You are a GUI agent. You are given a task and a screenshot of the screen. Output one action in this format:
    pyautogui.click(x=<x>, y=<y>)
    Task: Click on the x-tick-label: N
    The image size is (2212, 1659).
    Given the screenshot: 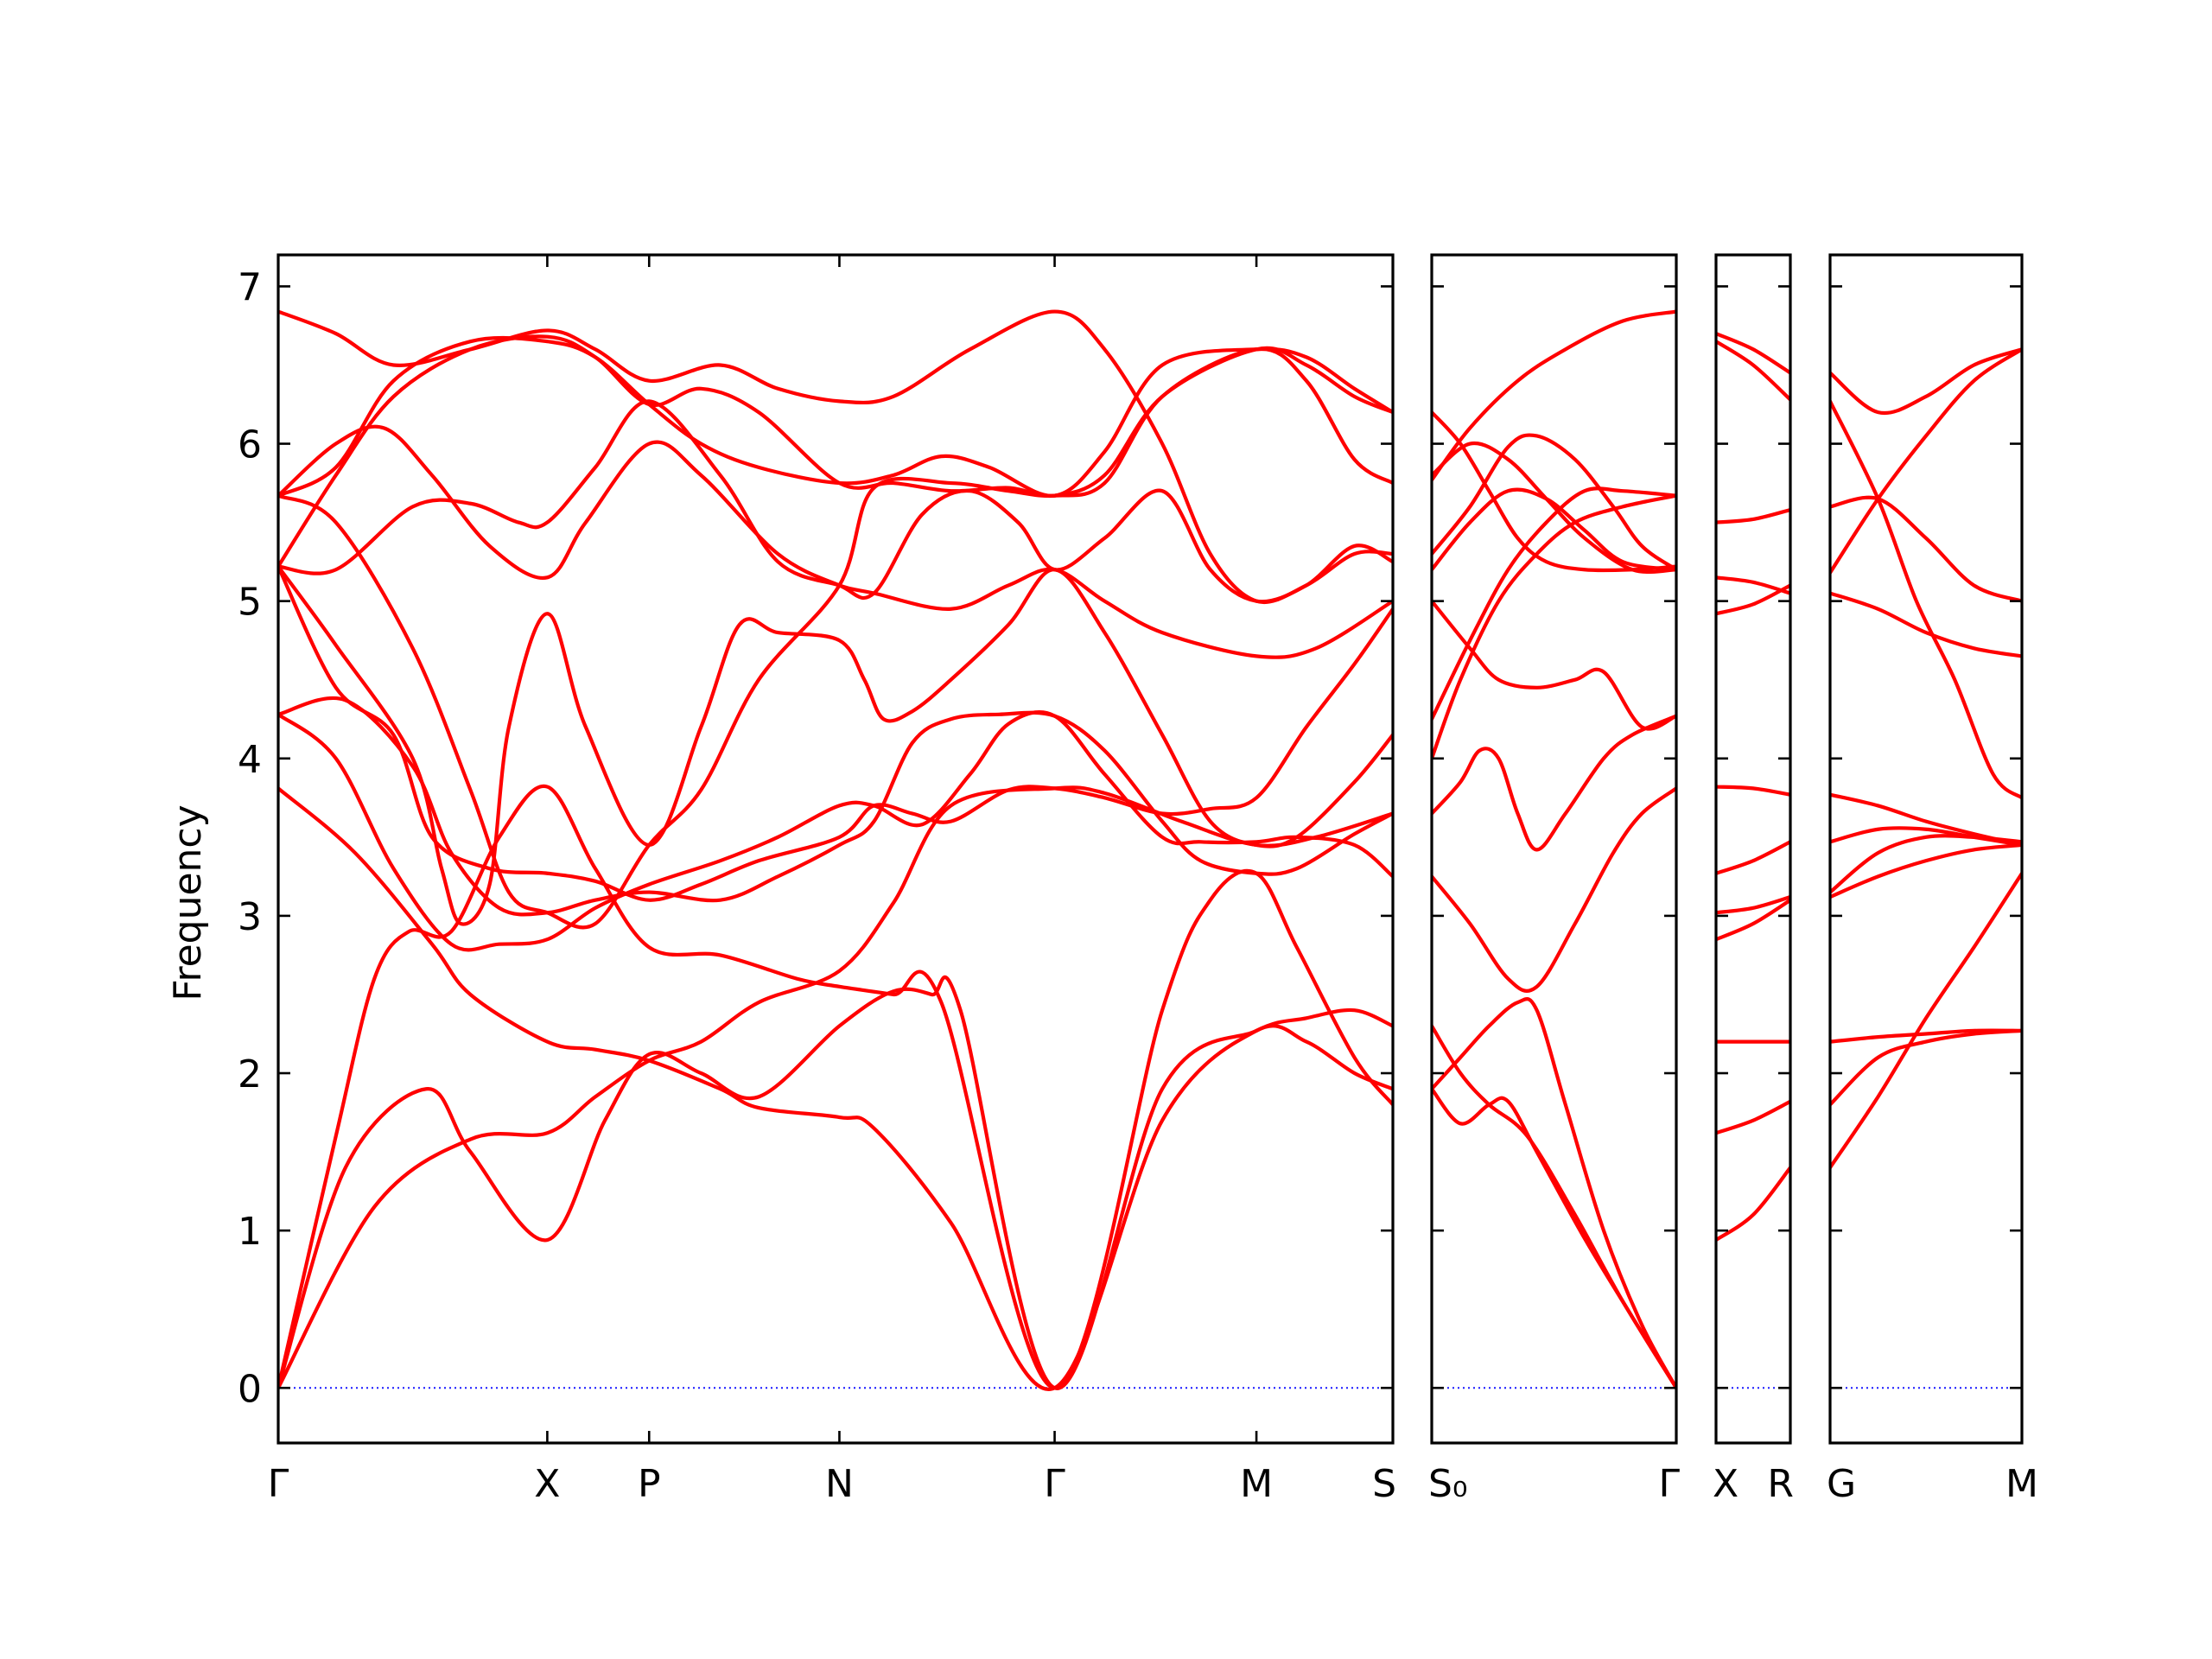 What is the action you would take?
    pyautogui.click(x=839, y=1484)
    